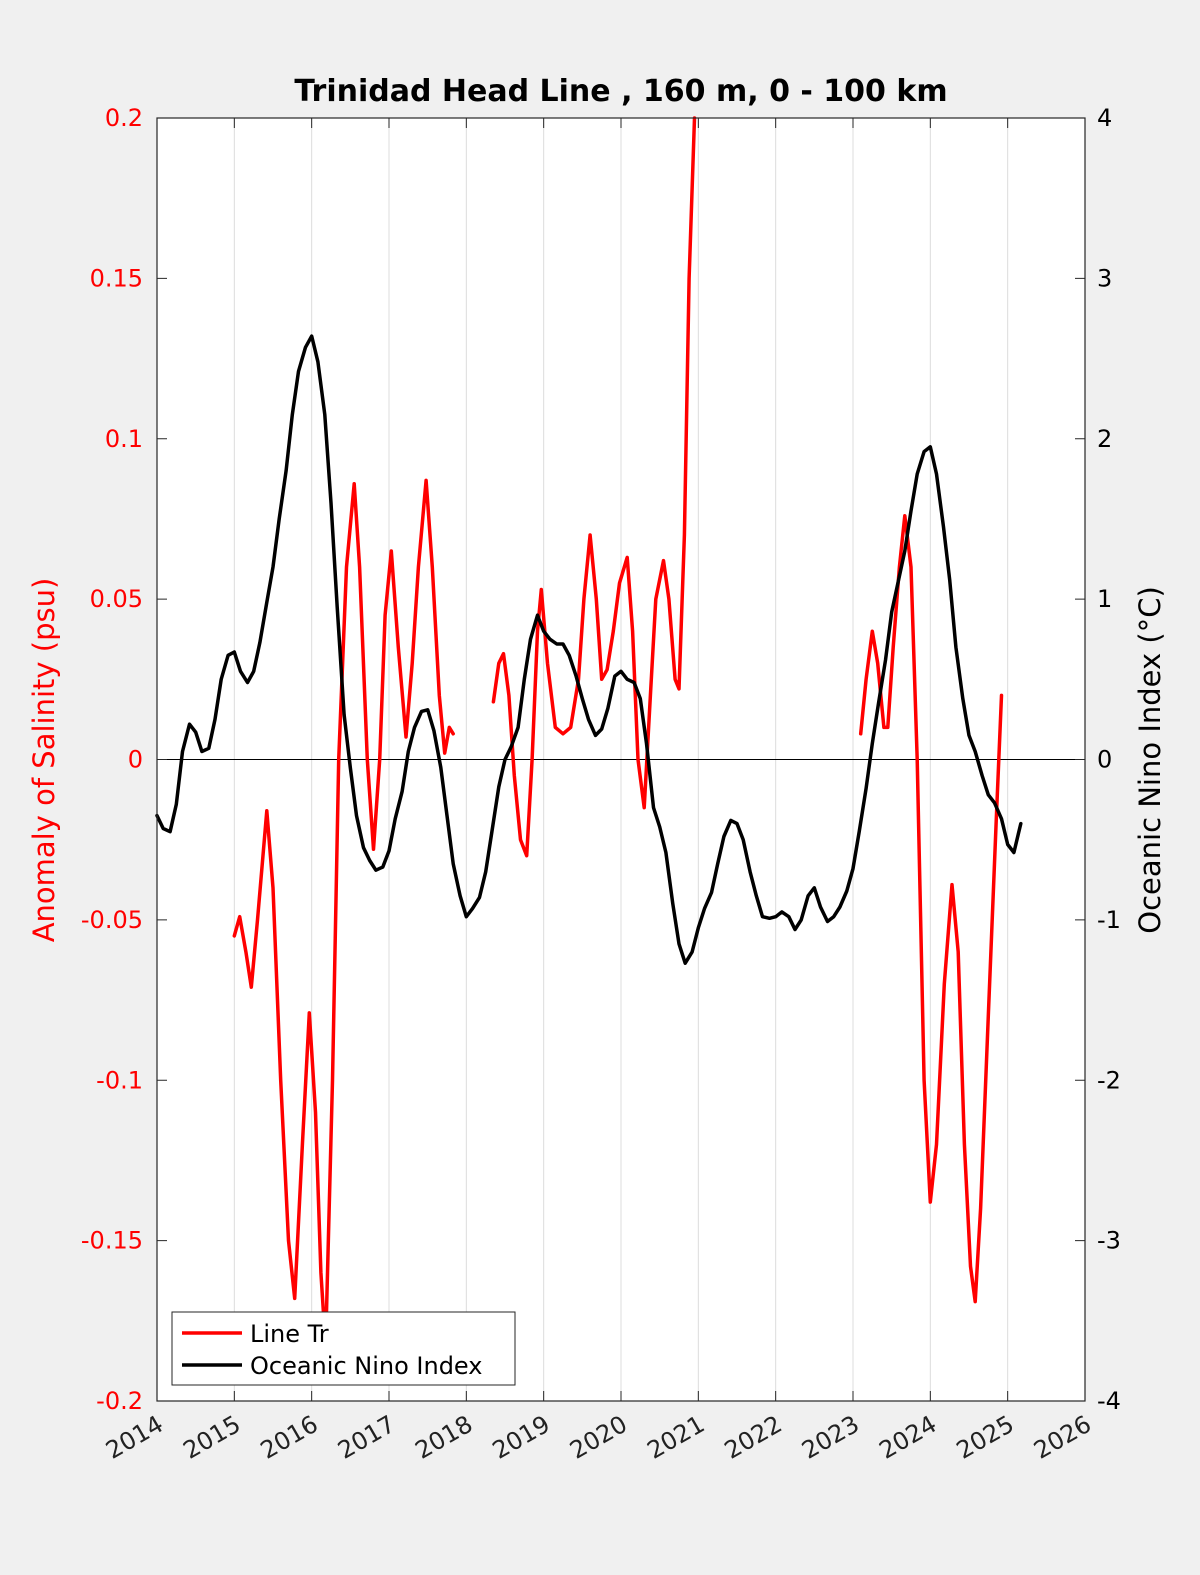 The height and width of the screenshot is (1575, 1200). I want to click on y-left-tick-label--0.15: -0.15, so click(112, 1241).